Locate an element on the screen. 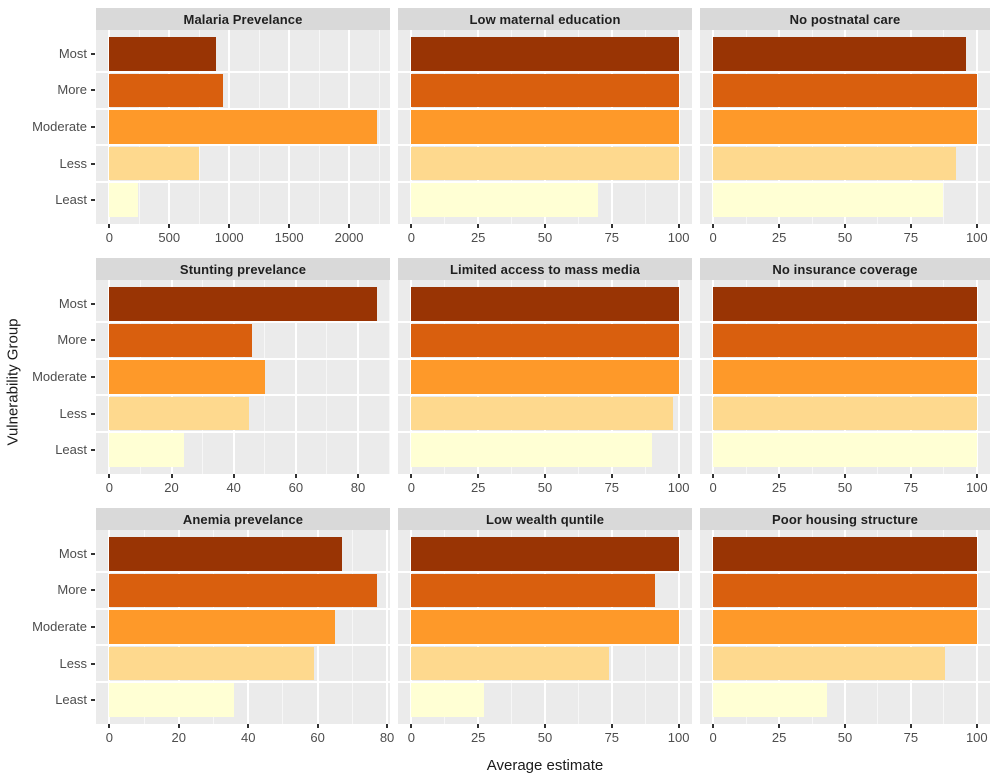 Image resolution: width=1000 pixels, height=780 pixels. y-tick-label: Least is located at coordinates (71, 450).